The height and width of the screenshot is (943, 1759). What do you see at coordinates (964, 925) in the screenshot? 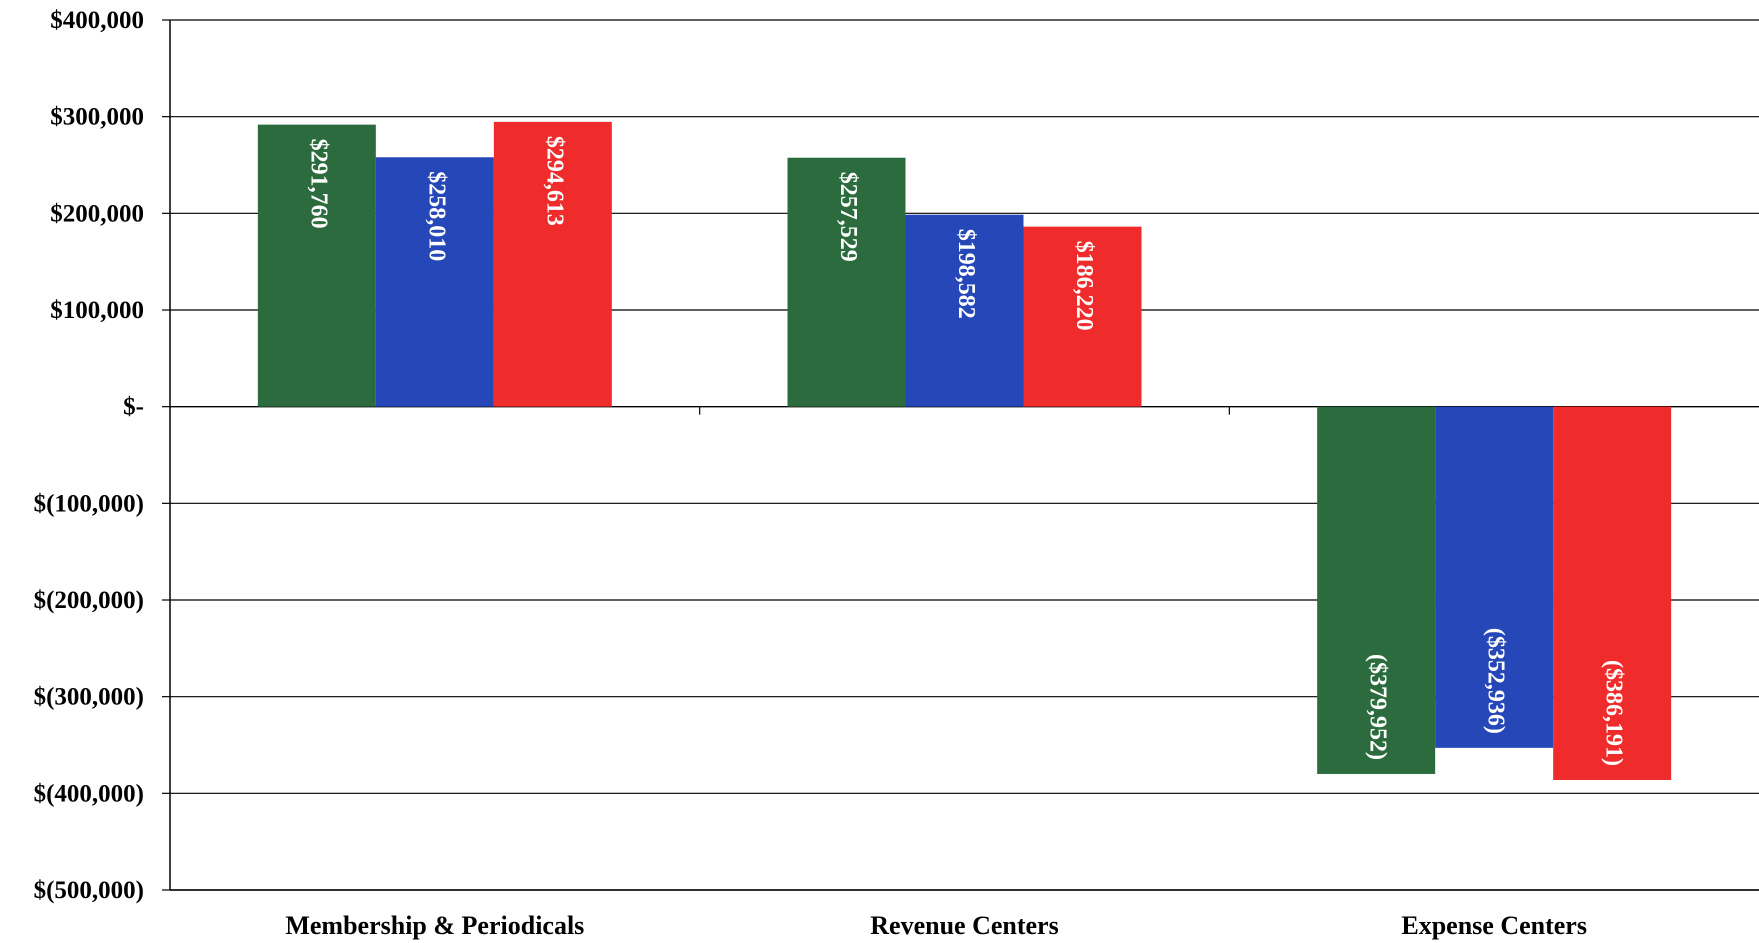
I see `x-category-label: Revenue Centers` at bounding box center [964, 925].